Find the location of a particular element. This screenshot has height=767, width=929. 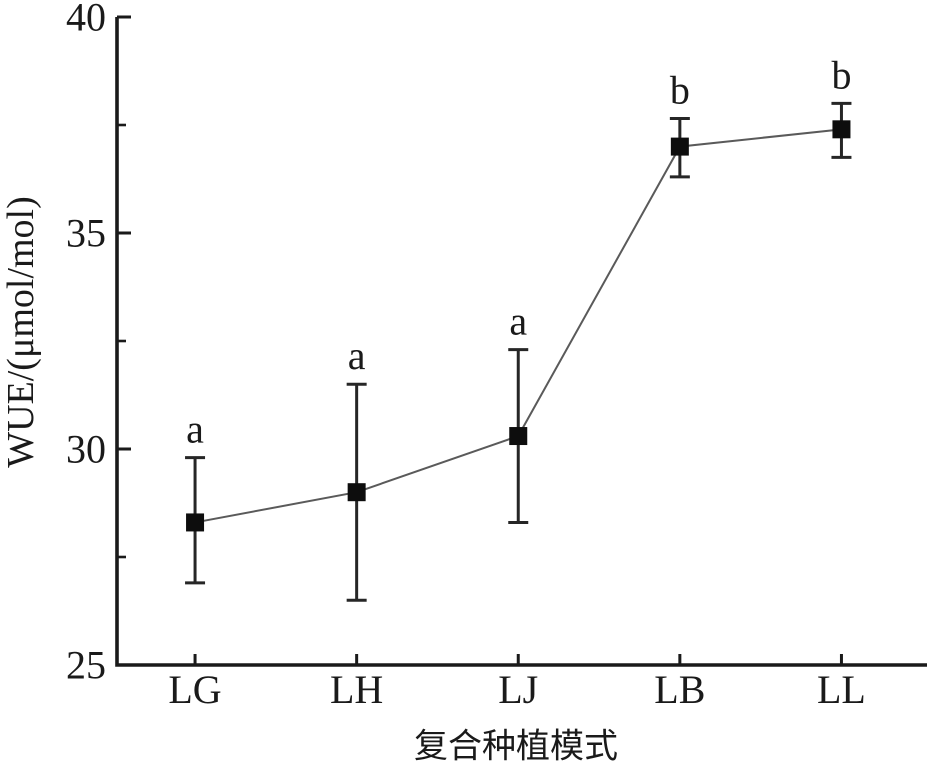

y-tick-label: 35 is located at coordinates (86, 233).